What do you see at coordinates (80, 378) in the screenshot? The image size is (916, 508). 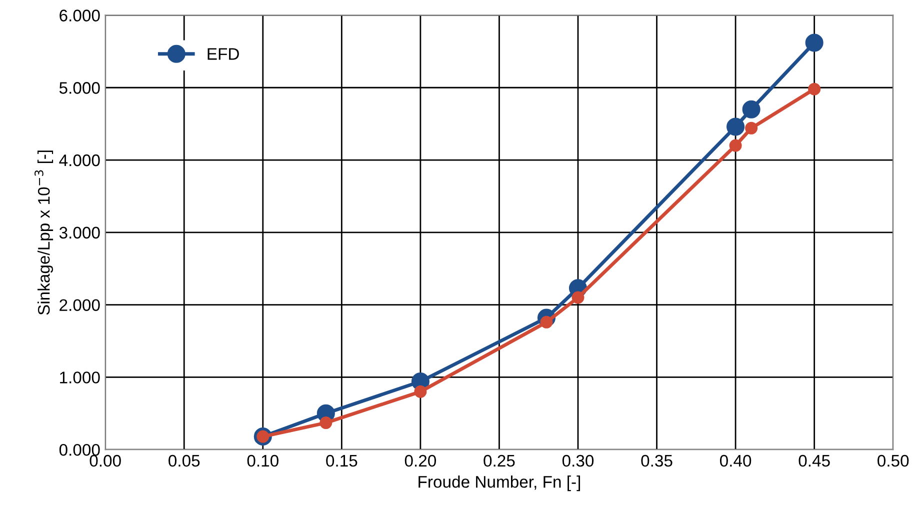 I see `y-tick-label: 1.000` at bounding box center [80, 378].